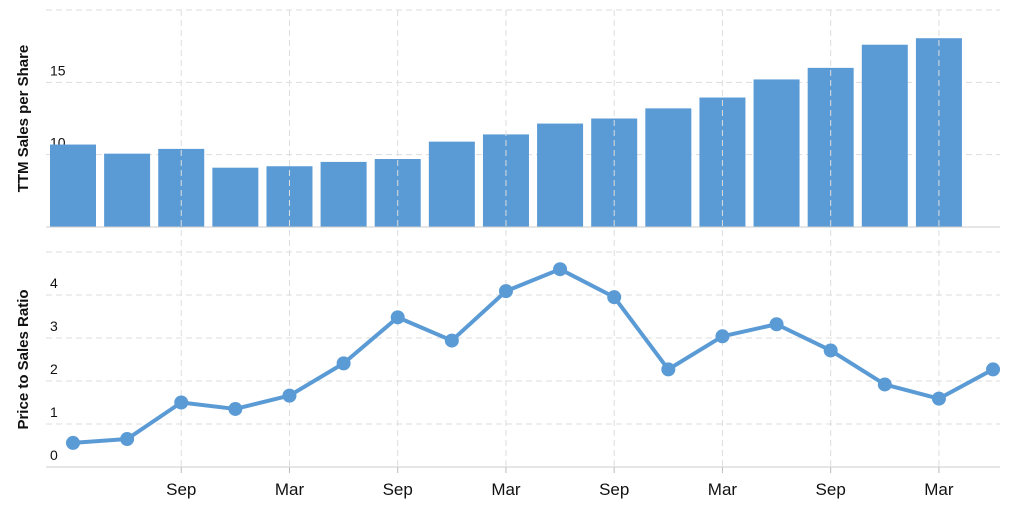 Image resolution: width=1024 pixels, height=505 pixels. Describe the element at coordinates (23, 119) in the screenshot. I see `y-axis-title: TTM Sales per Share` at that location.